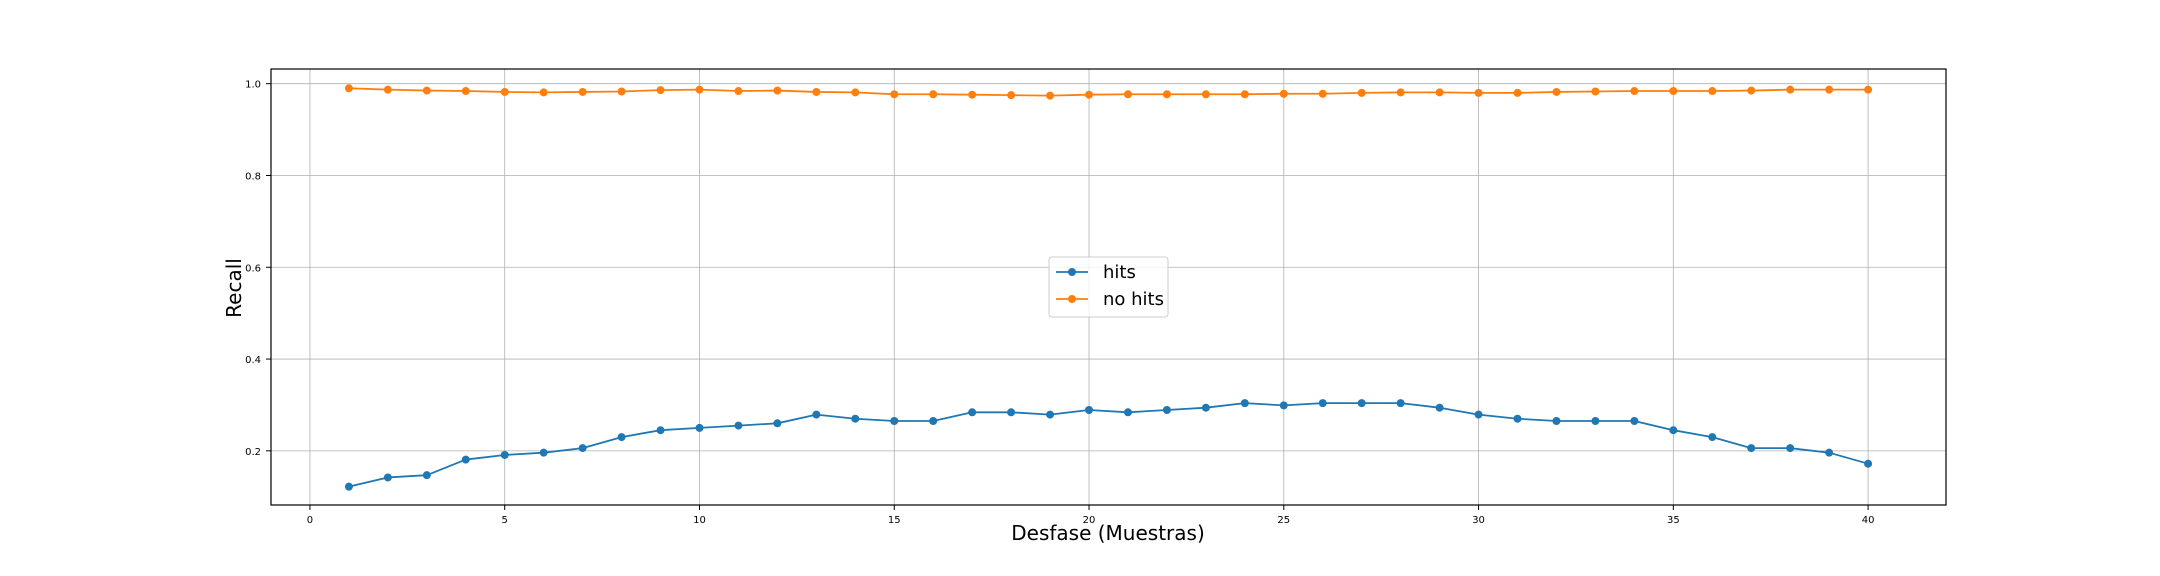  Describe the element at coordinates (1119, 272) in the screenshot. I see `legend-hits-label: hits` at that location.